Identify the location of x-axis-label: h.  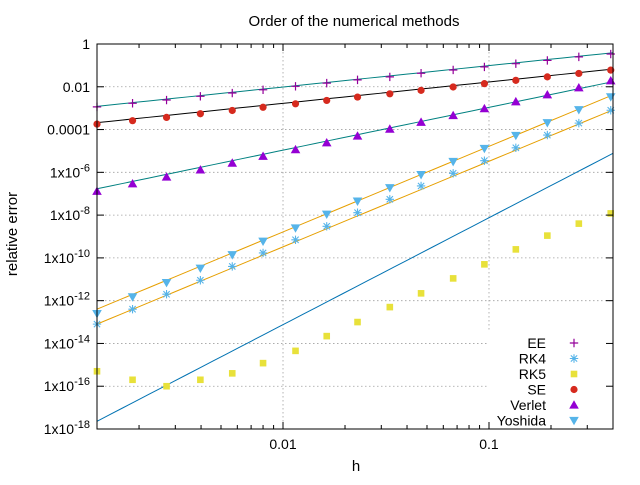
(356, 466).